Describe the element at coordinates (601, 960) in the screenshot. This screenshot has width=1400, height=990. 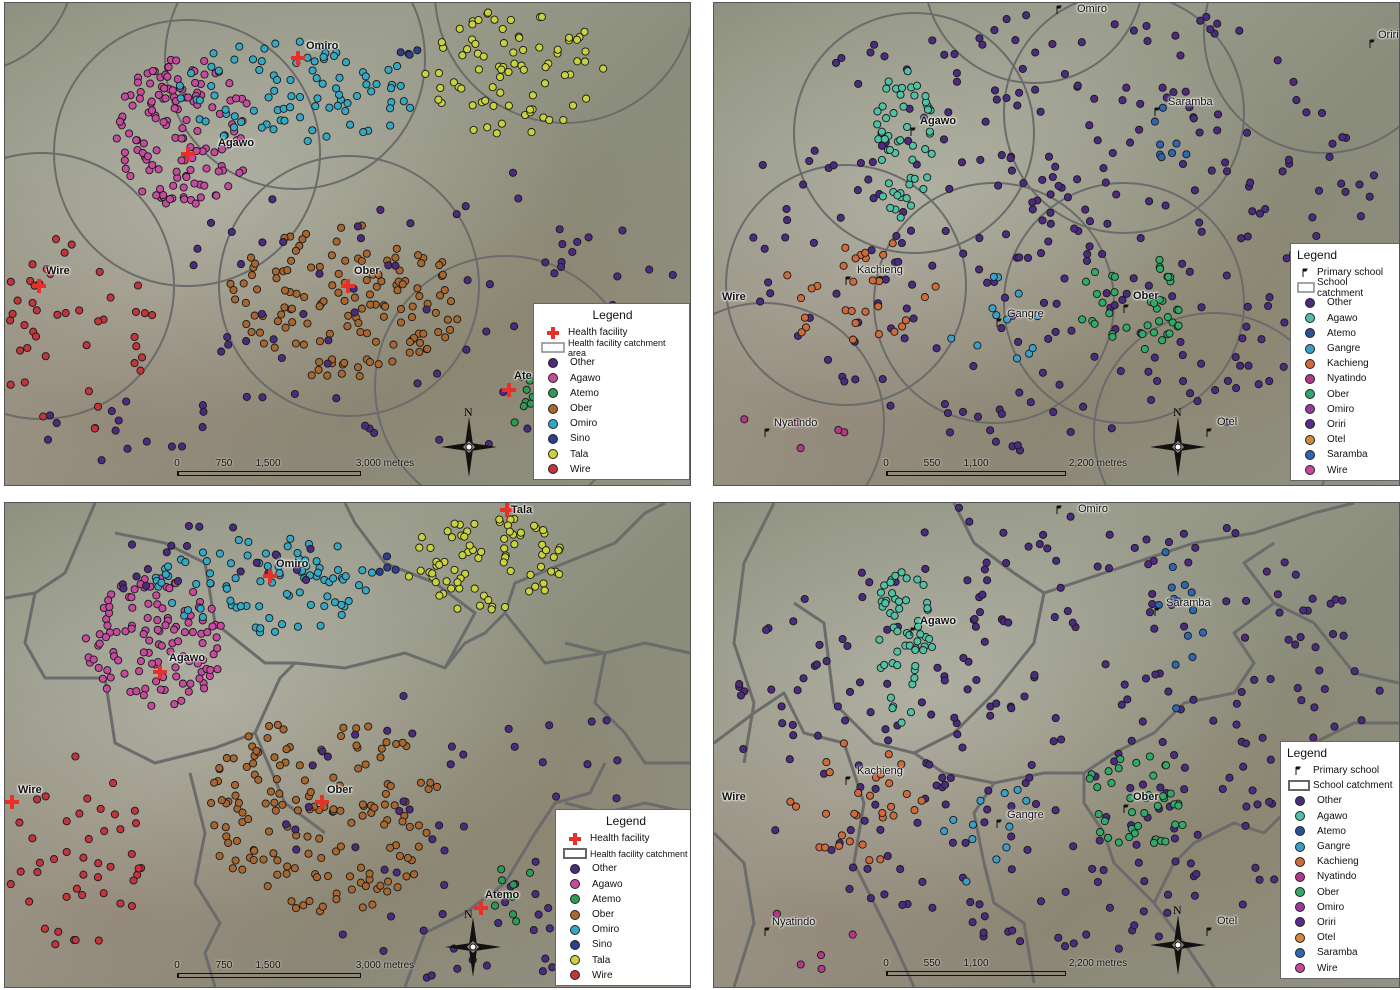
I see `legend-label: Tala` at that location.